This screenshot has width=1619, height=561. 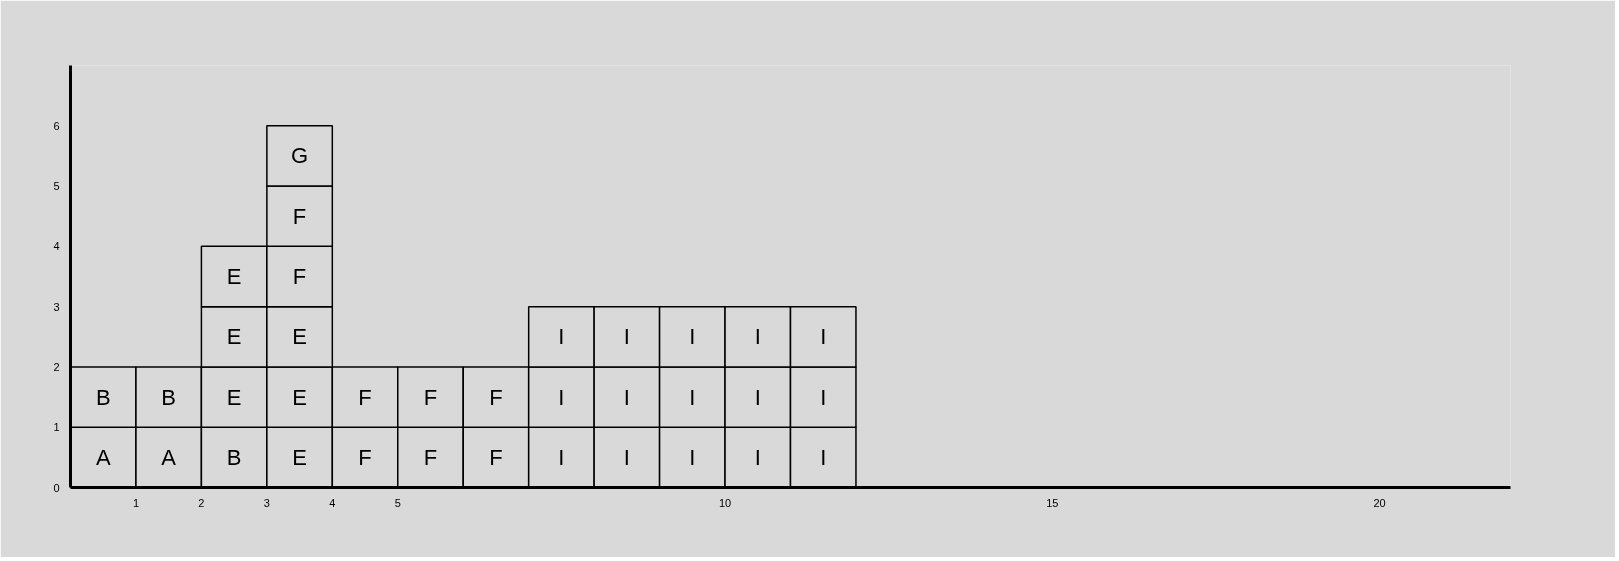 What do you see at coordinates (136, 502) in the screenshot?
I see `x-tick-label: 1` at bounding box center [136, 502].